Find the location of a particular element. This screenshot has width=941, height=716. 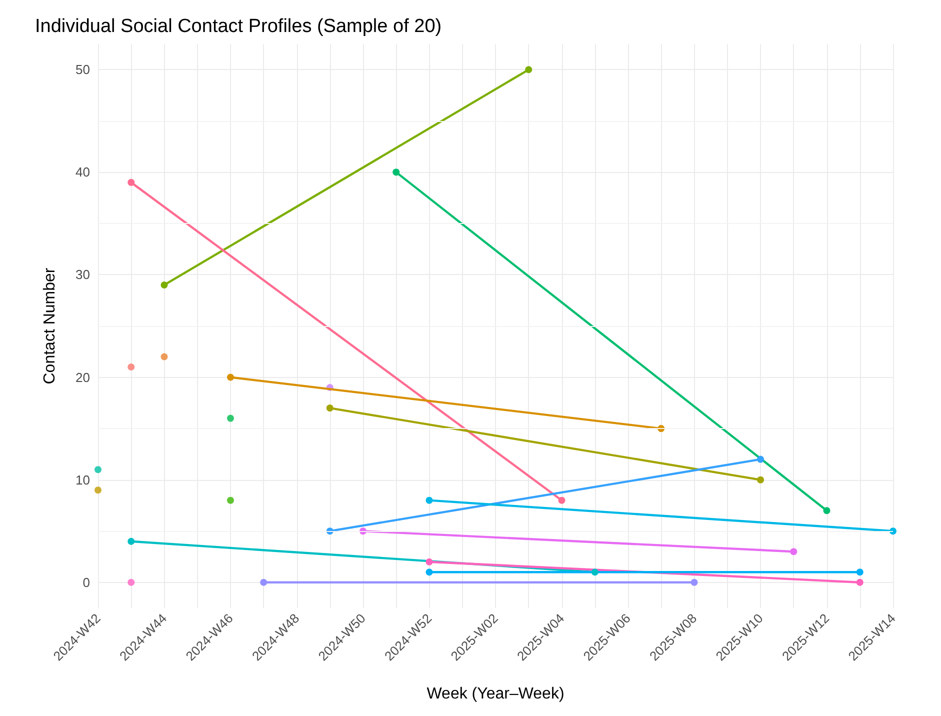

y-tick-label: 40 is located at coordinates (83, 172).